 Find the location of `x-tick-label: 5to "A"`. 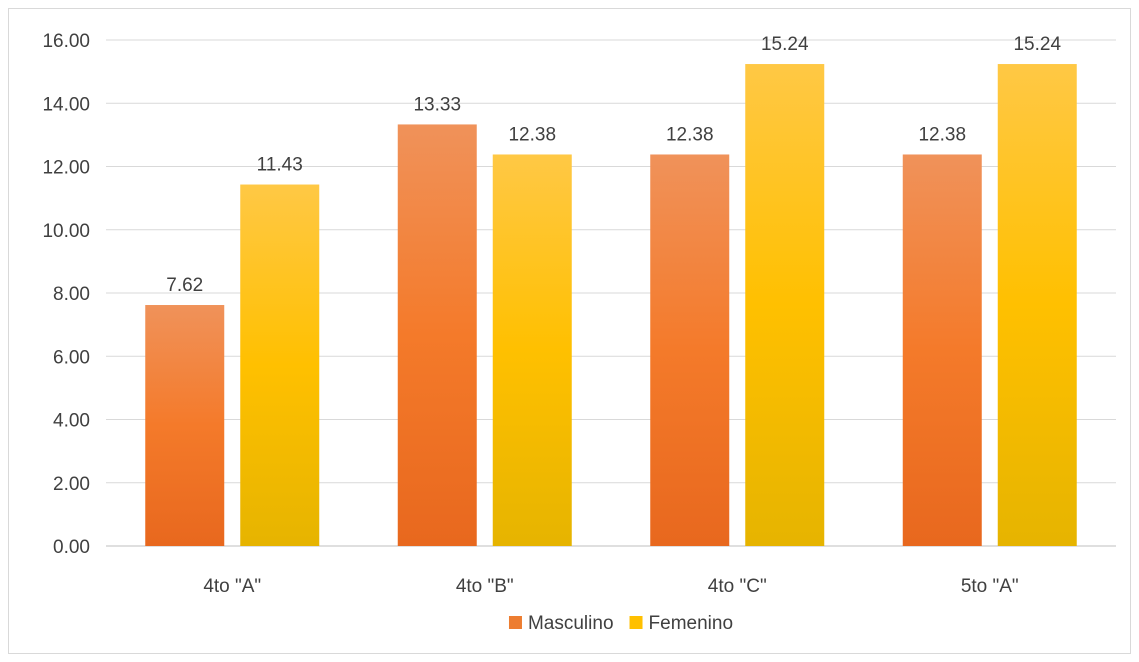

x-tick-label: 5to "A" is located at coordinates (990, 586).